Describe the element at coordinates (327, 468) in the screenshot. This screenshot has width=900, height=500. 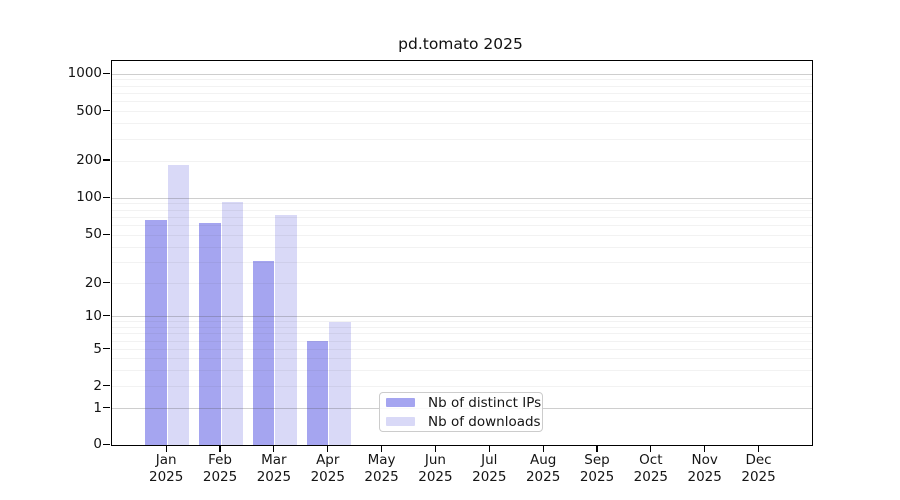
I see `x-axis-tick-label: Apr 2025` at that location.